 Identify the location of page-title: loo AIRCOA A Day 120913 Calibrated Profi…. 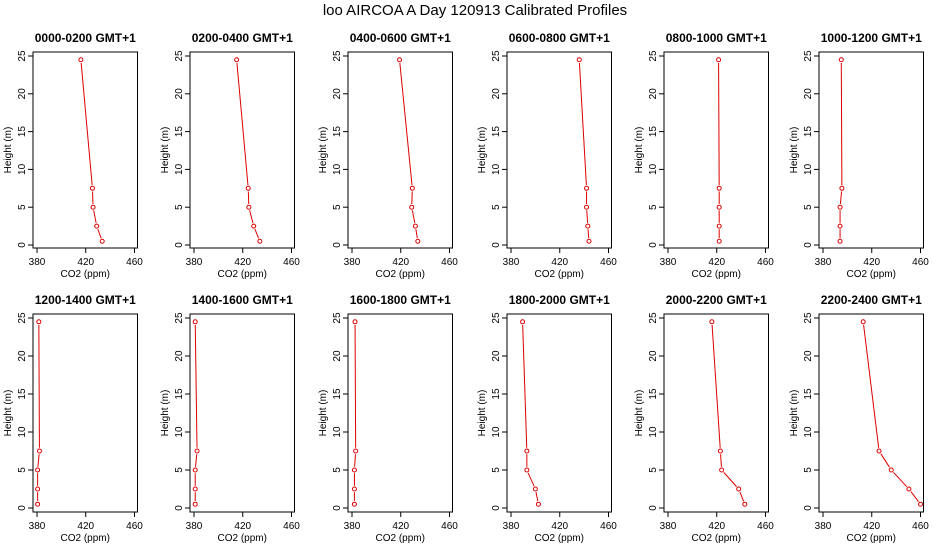
(475, 10).